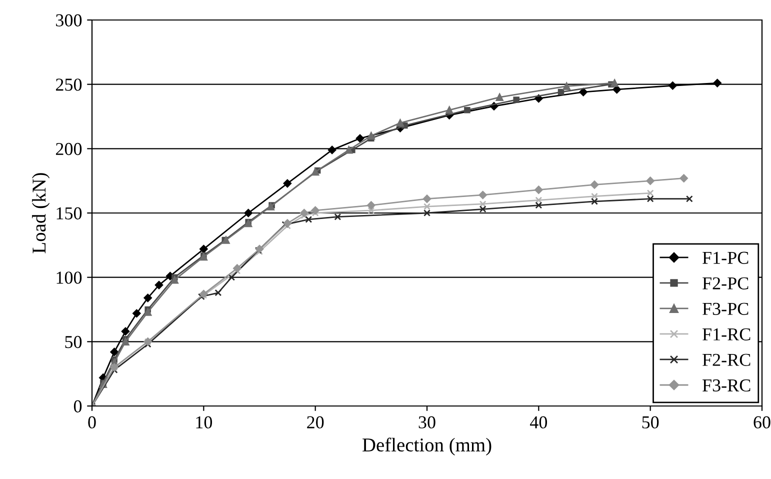 This screenshot has width=771, height=479. I want to click on y-tick-label: 50, so click(73, 342).